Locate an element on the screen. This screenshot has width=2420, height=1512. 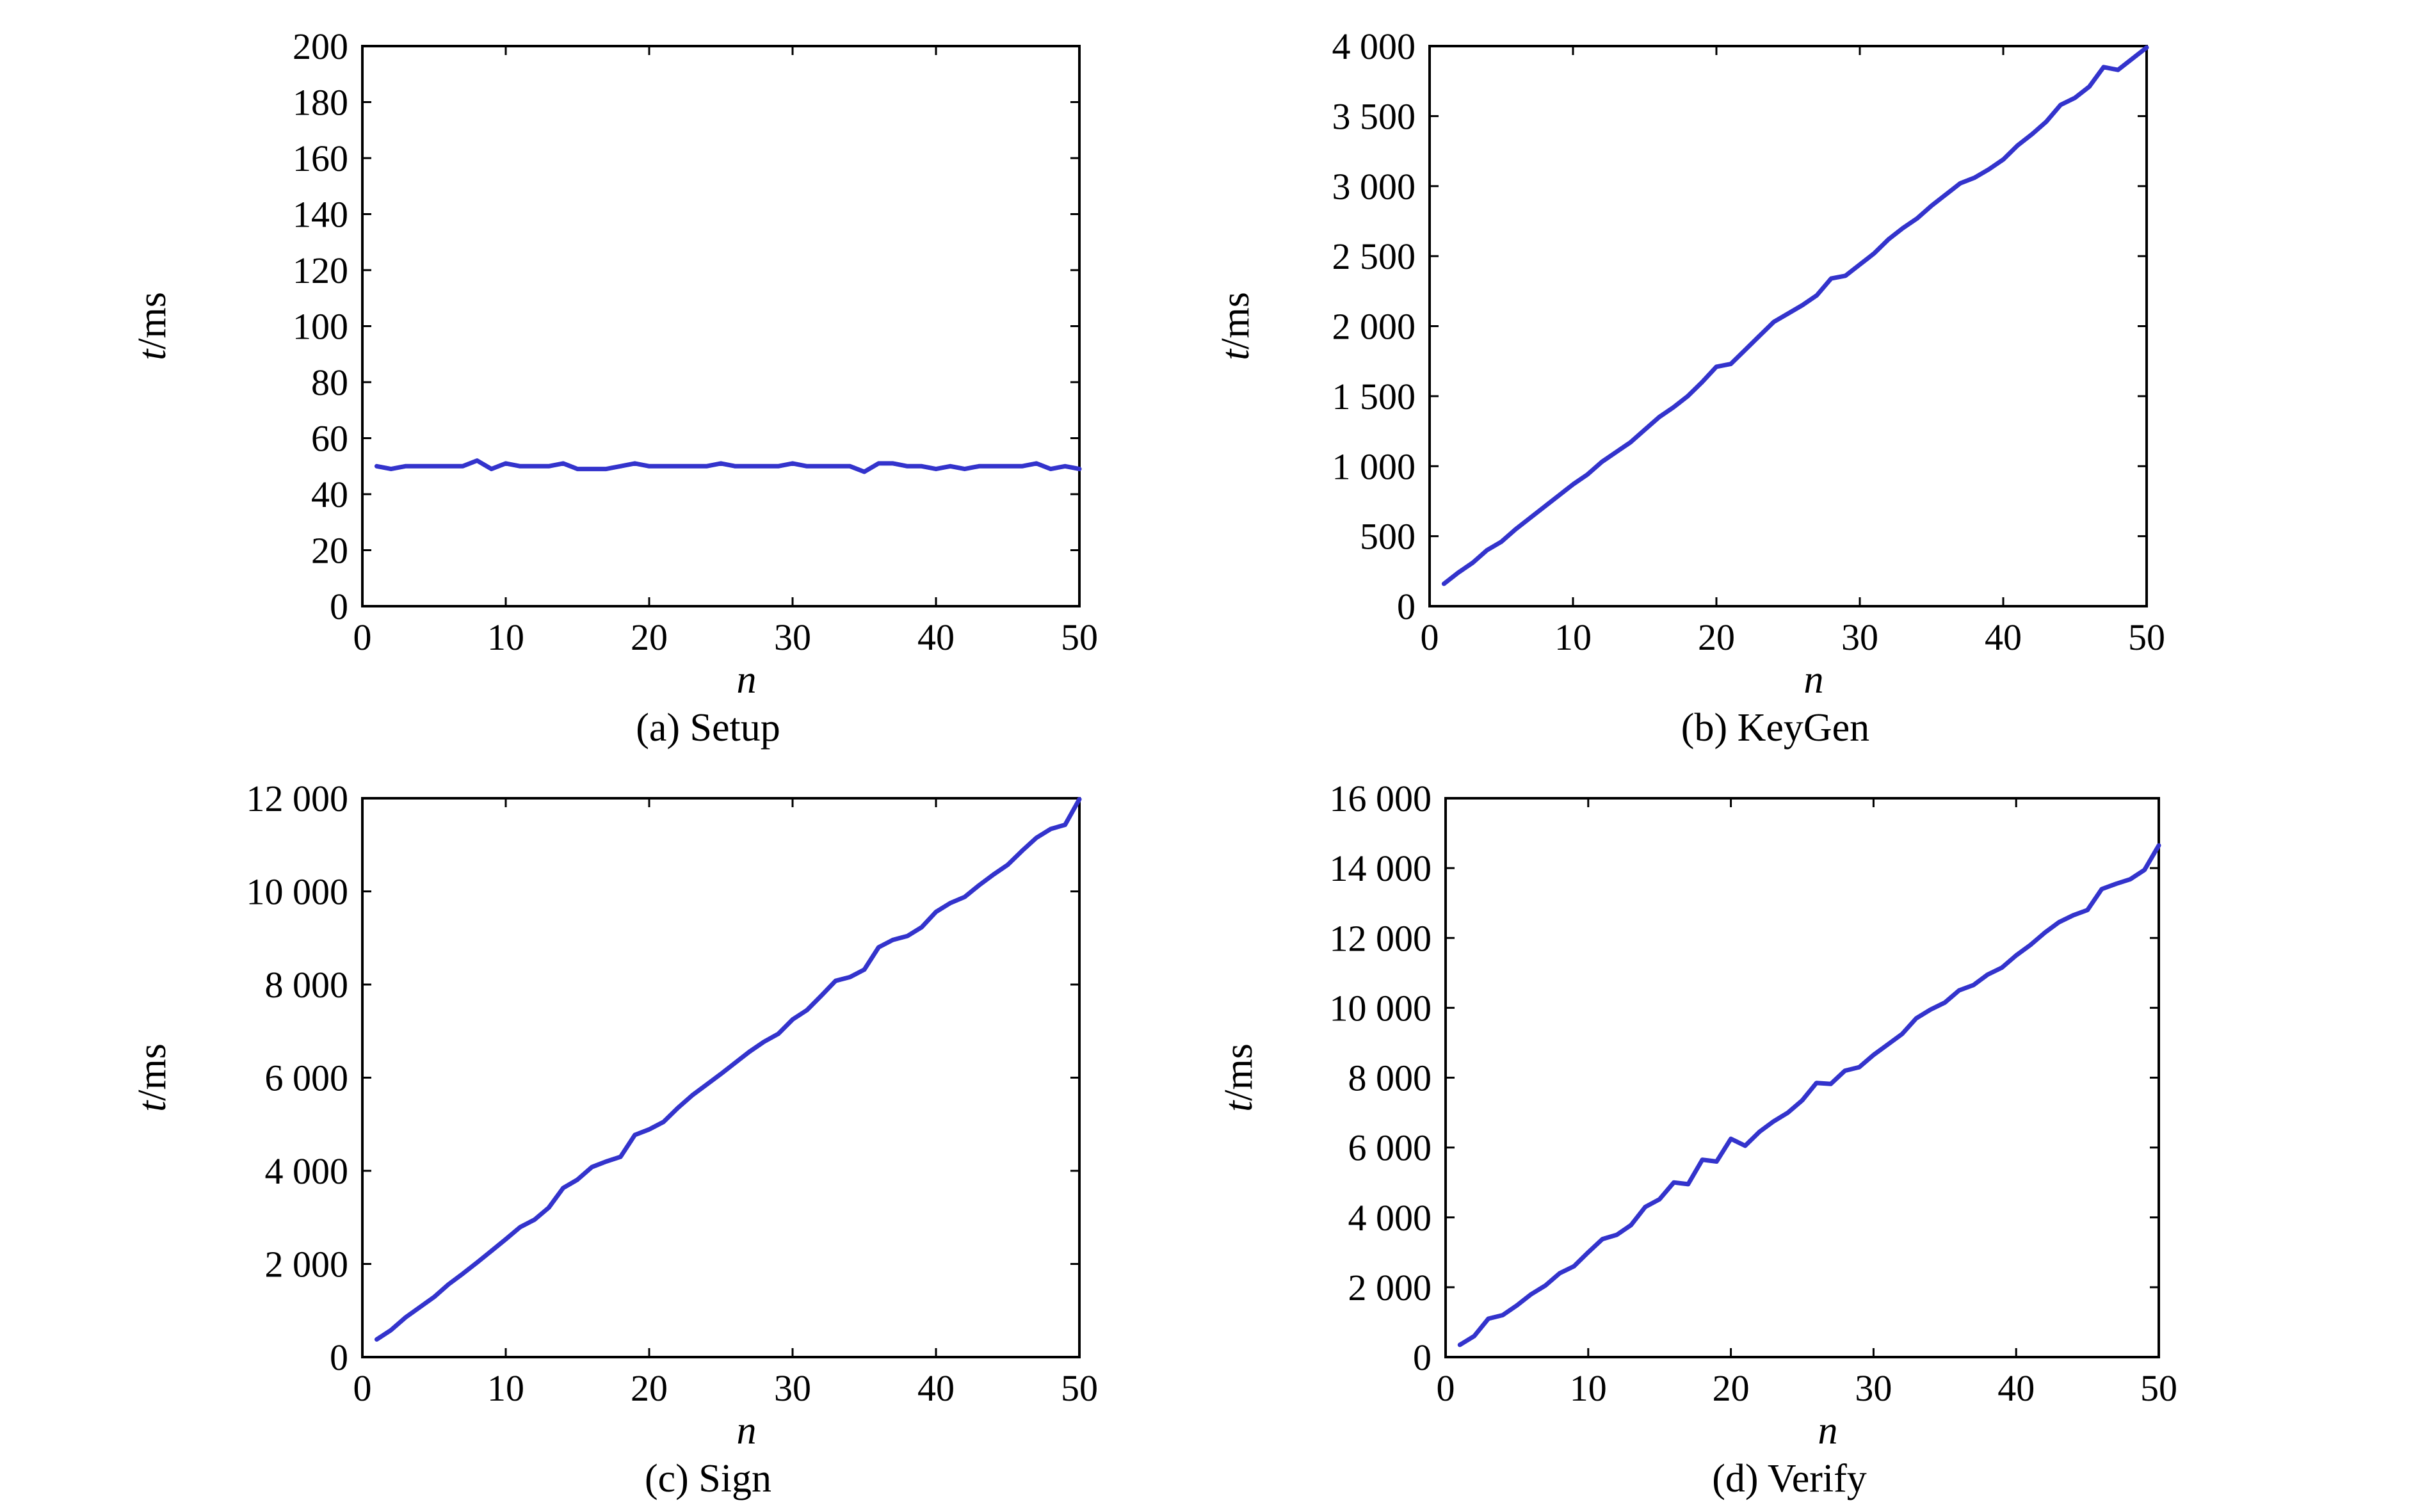
y-tick-label: 140 is located at coordinates (320, 215).